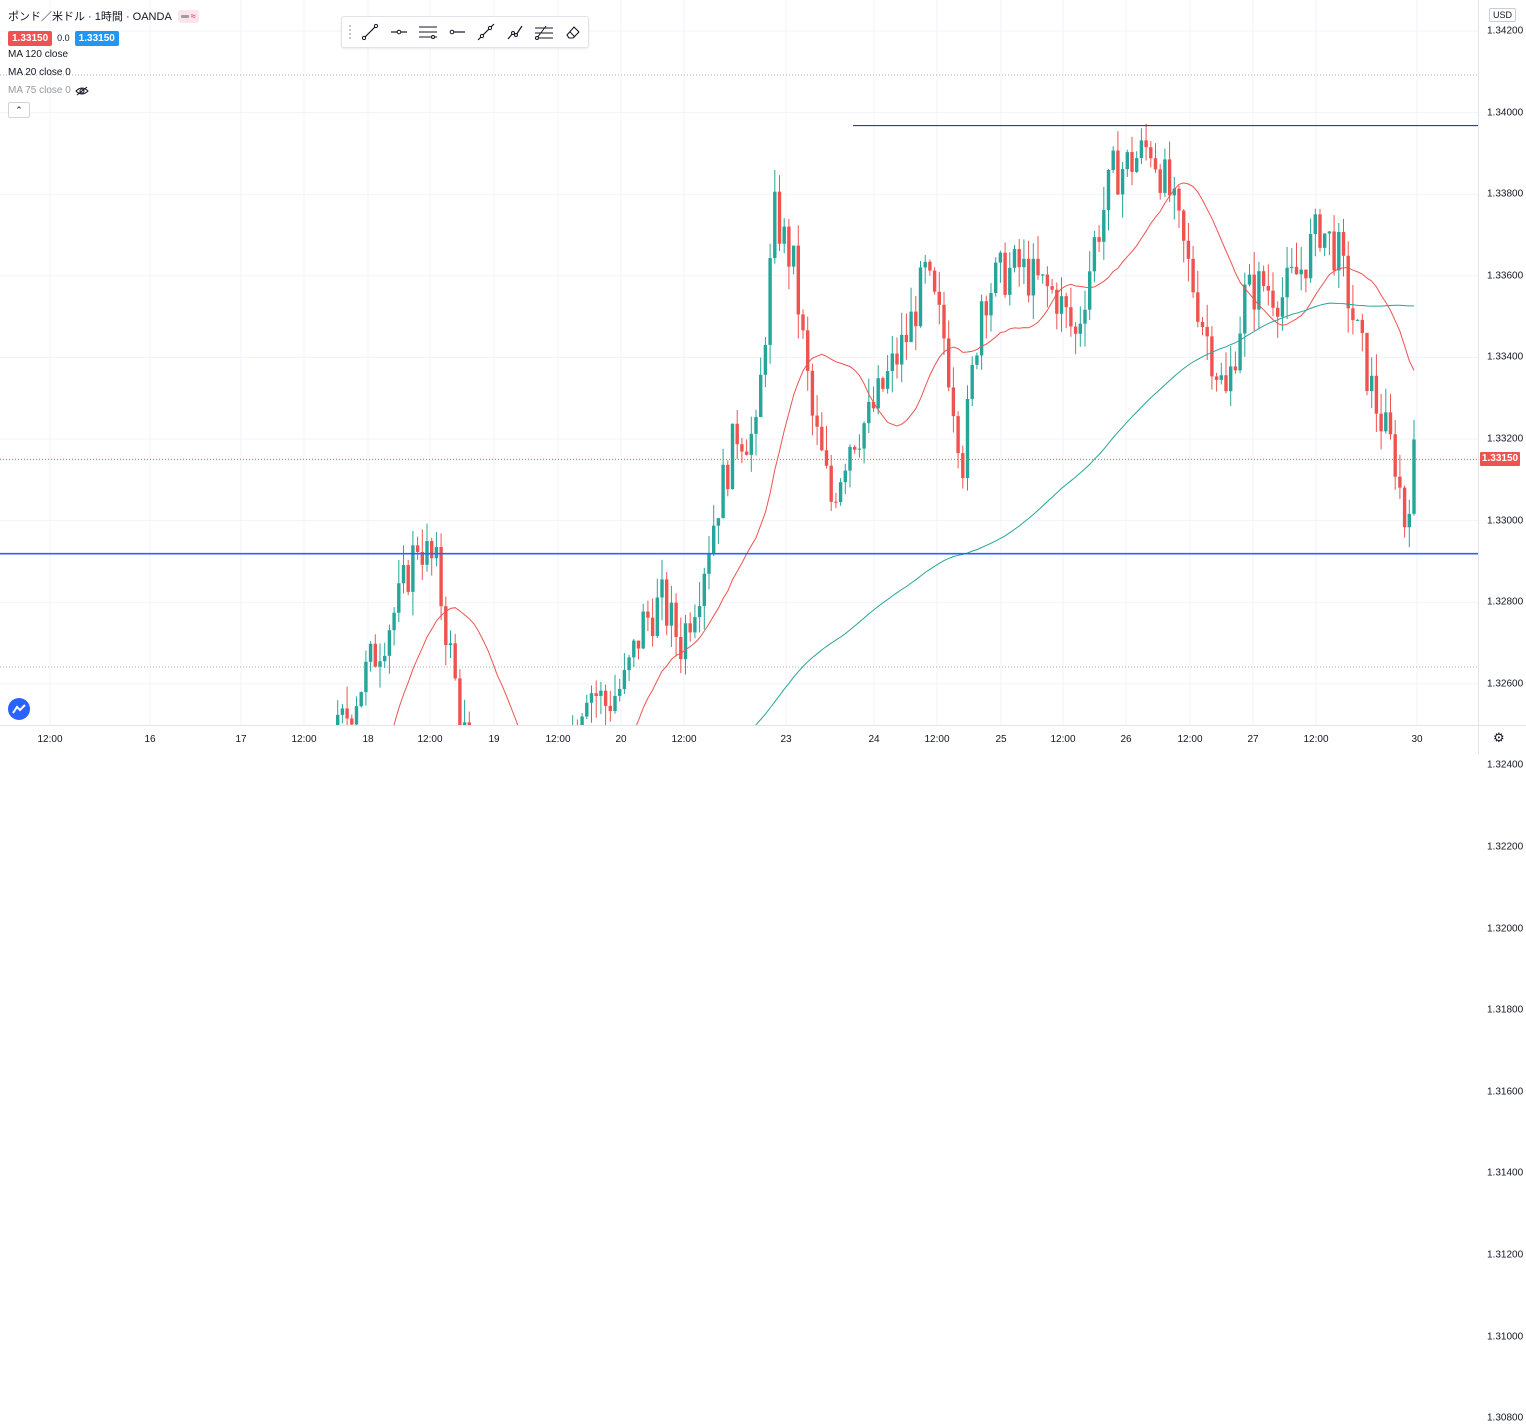  What do you see at coordinates (684, 739) in the screenshot?
I see `time-tick: 12:00` at bounding box center [684, 739].